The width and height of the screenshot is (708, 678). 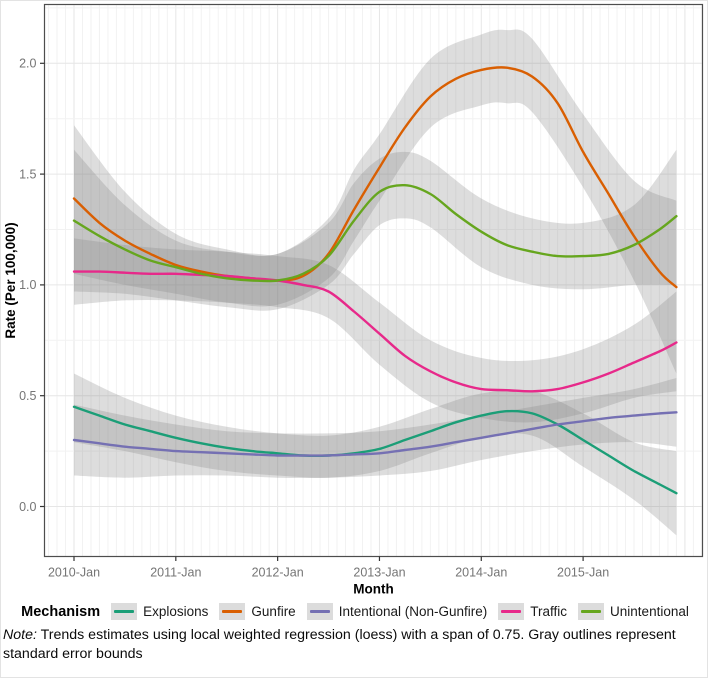 I want to click on x-tick-label: 2015-Jan, so click(x=583, y=573).